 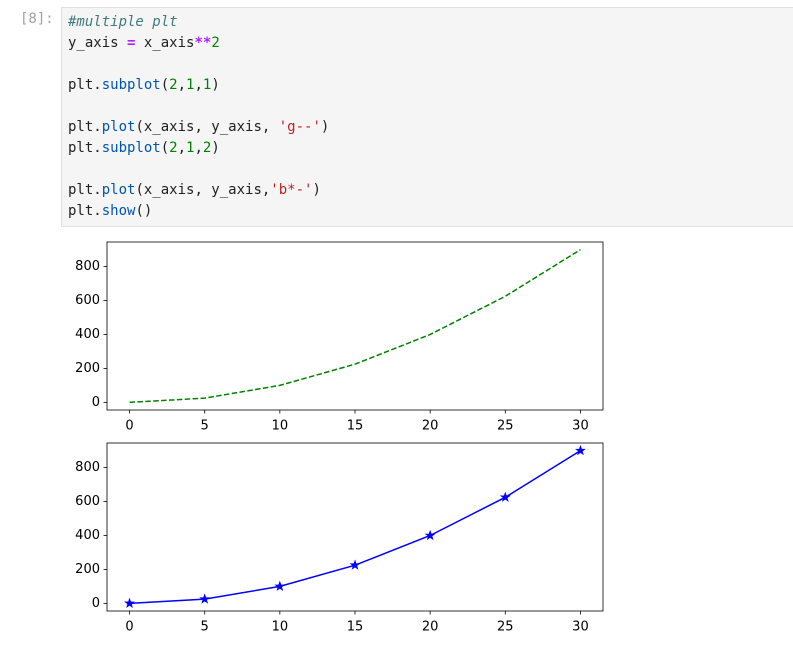 I want to click on token: =, so click(x=131, y=43).